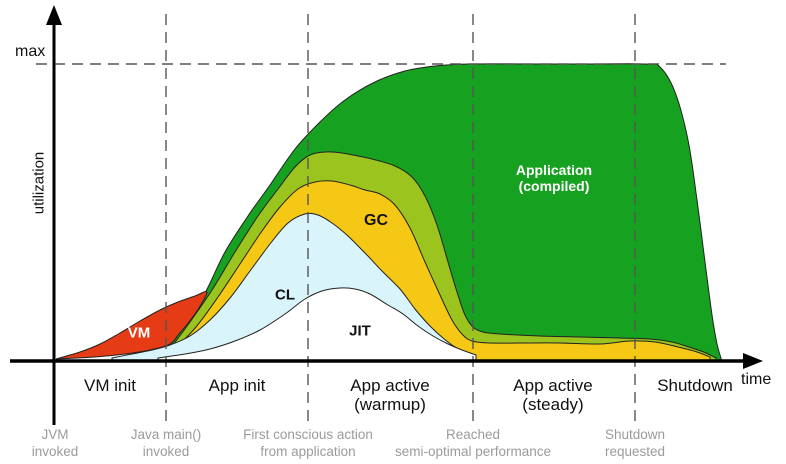  Describe the element at coordinates (473, 443) in the screenshot. I see `event-caption-3: Reached semi-optimal performance` at that location.